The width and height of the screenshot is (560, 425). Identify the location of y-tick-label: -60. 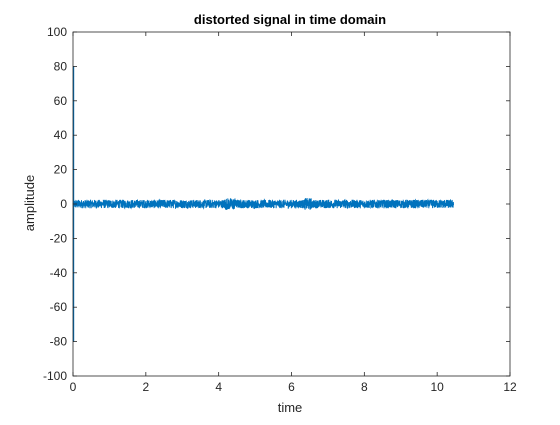
(59, 307).